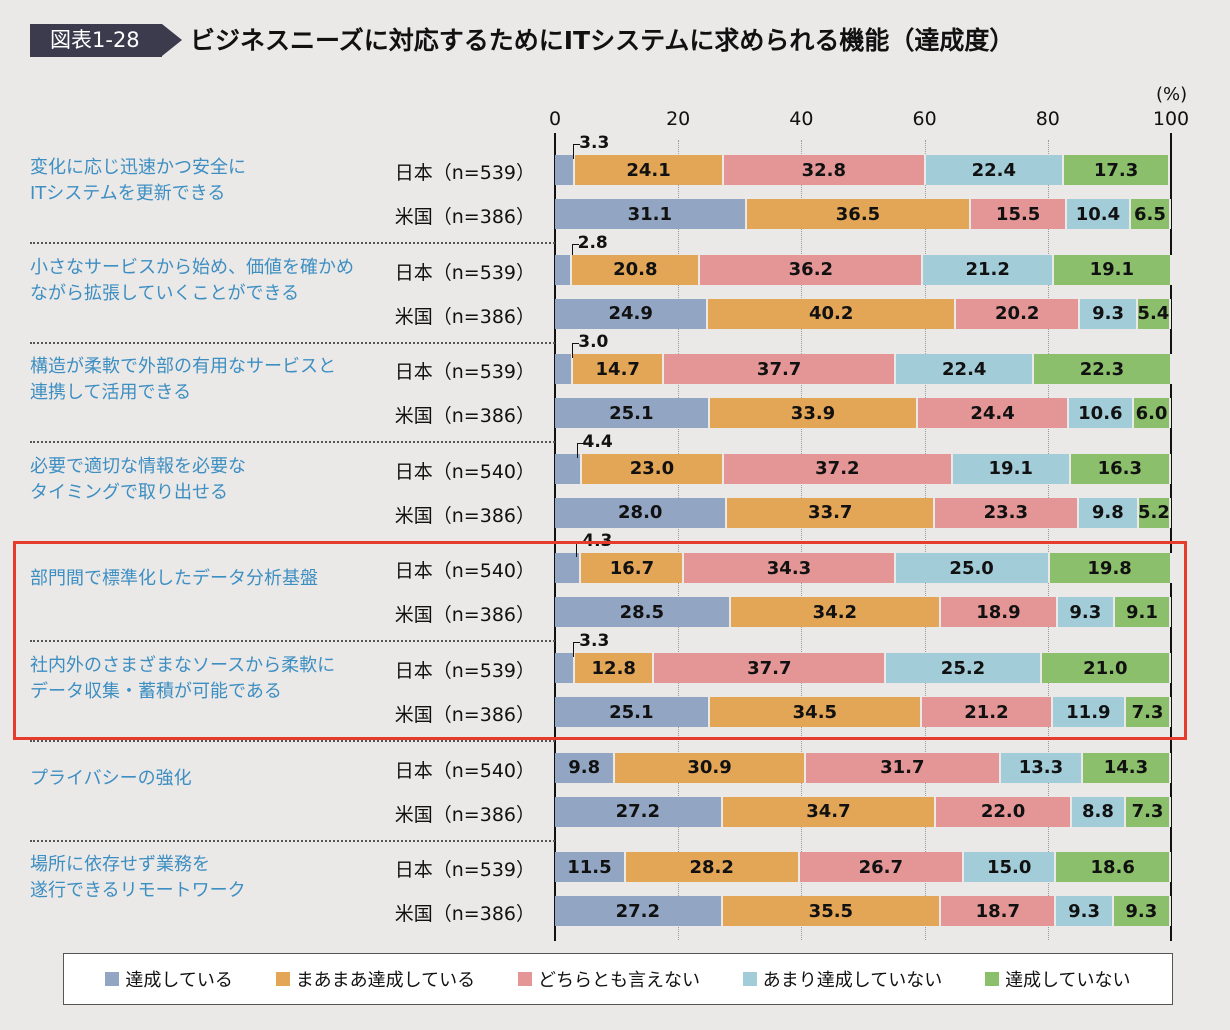 This screenshot has height=1030, width=1230. What do you see at coordinates (619, 369) in the screenshot?
I see `bar-segment: 14.7` at bounding box center [619, 369].